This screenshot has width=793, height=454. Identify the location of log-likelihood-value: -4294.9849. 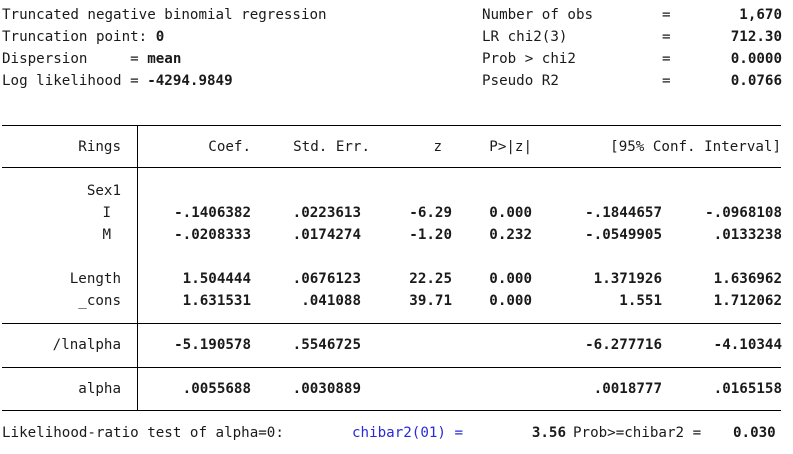
(190, 81).